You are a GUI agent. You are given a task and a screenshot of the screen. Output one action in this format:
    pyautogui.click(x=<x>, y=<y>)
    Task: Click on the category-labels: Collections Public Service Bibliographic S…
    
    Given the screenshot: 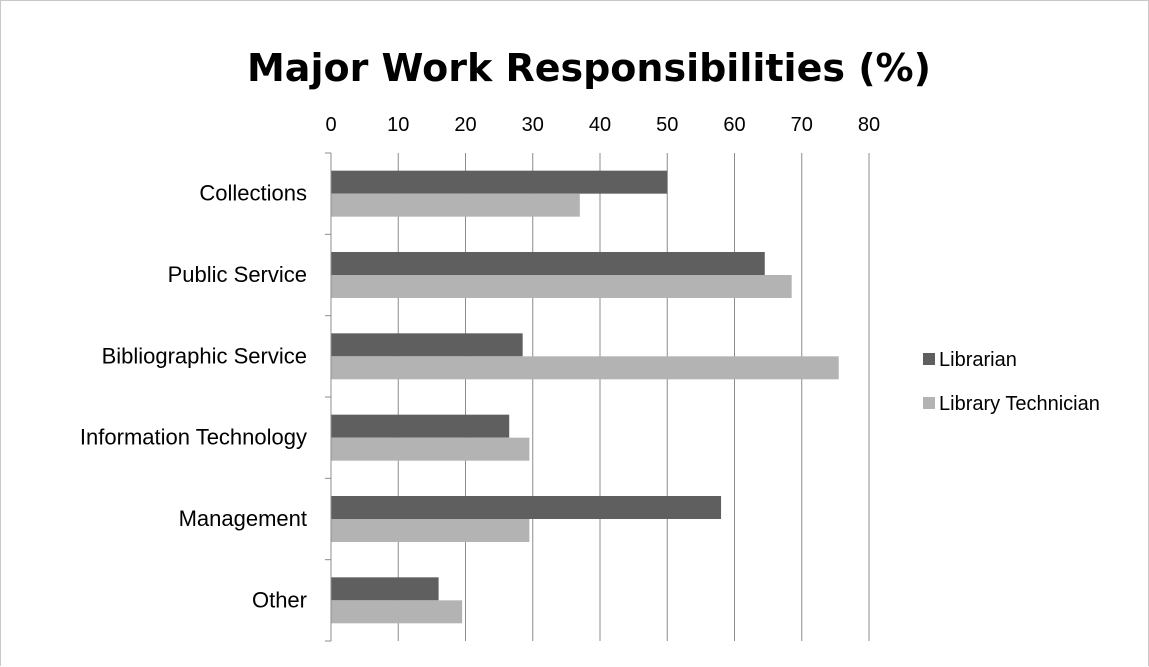 What is the action you would take?
    pyautogui.click(x=193, y=397)
    